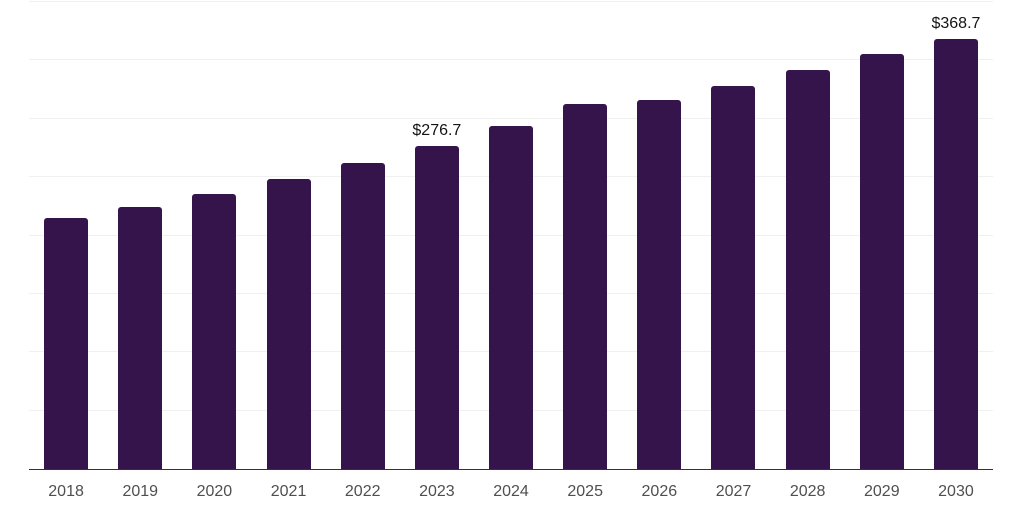  I want to click on bar-slot-2029, so click(882, 235).